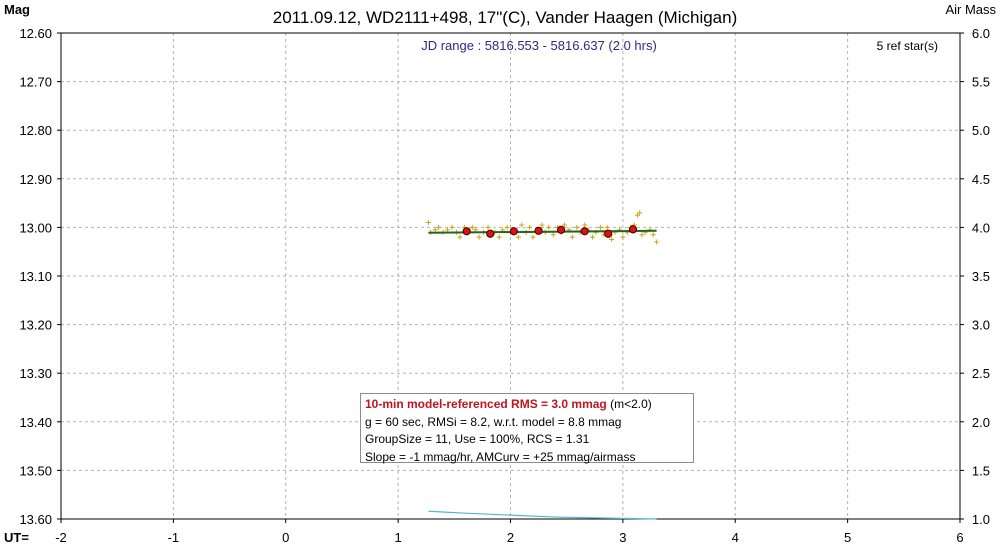 Image resolution: width=1001 pixels, height=552 pixels. Describe the element at coordinates (981, 470) in the screenshot. I see `y2-tick-label: 1.5` at that location.